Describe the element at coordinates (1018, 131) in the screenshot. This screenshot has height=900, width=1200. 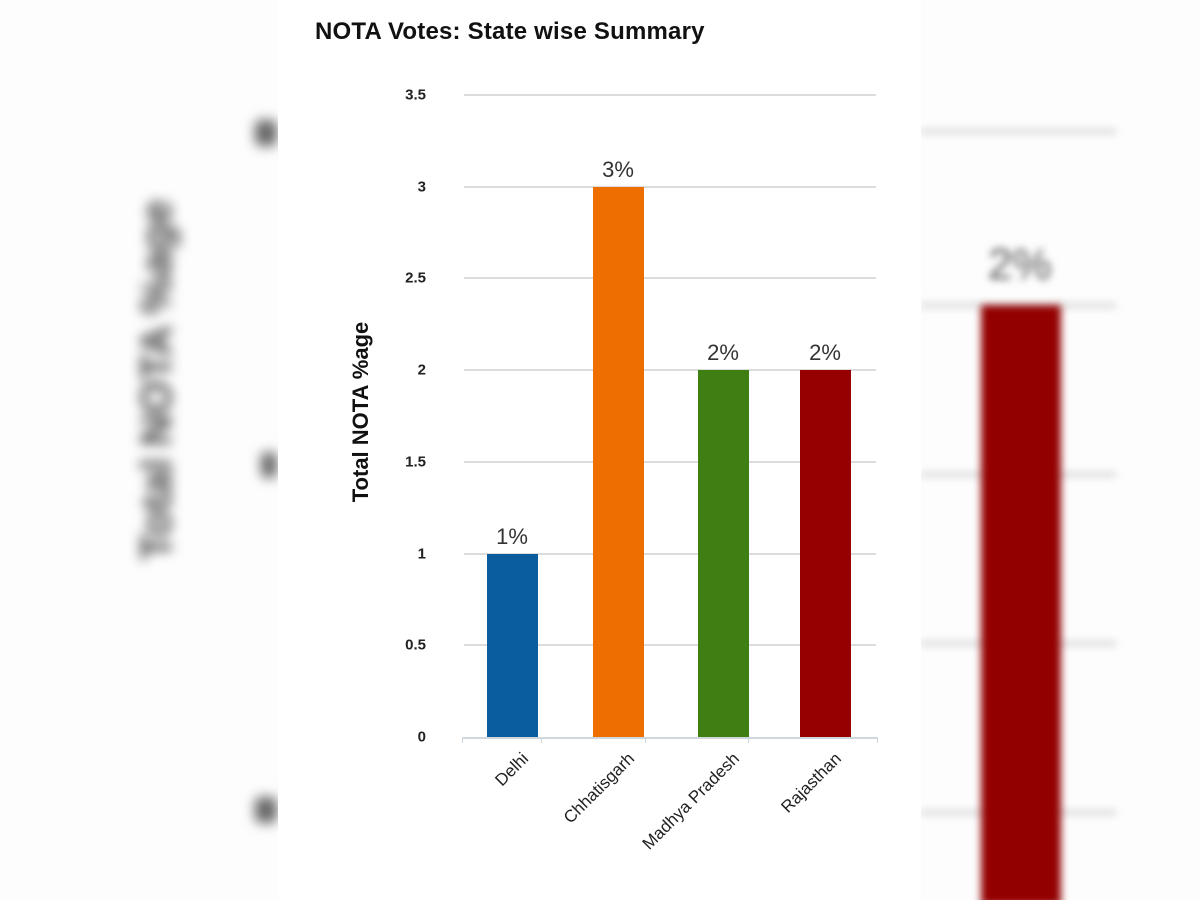
I see `blurred-gridline` at that location.